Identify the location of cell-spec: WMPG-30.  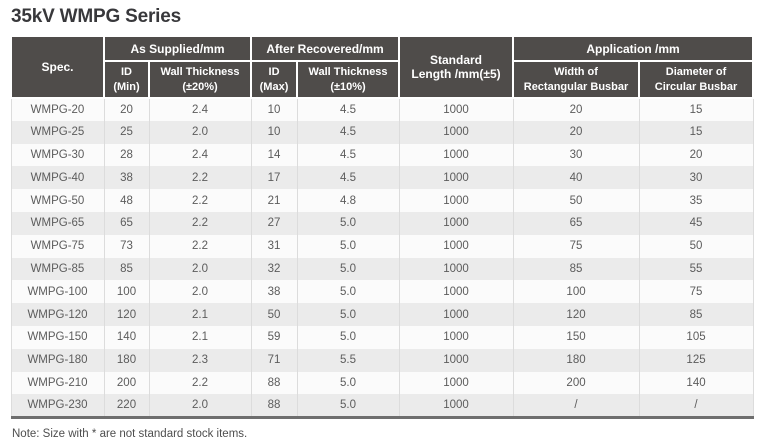
(57, 155).